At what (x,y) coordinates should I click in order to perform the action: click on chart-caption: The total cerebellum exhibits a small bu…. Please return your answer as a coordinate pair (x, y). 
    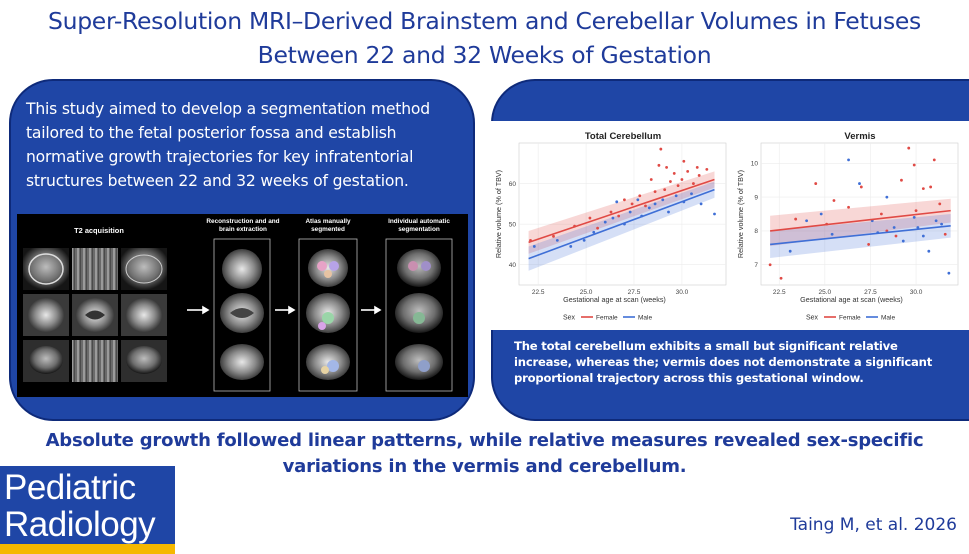
    Looking at the image, I should click on (723, 362).